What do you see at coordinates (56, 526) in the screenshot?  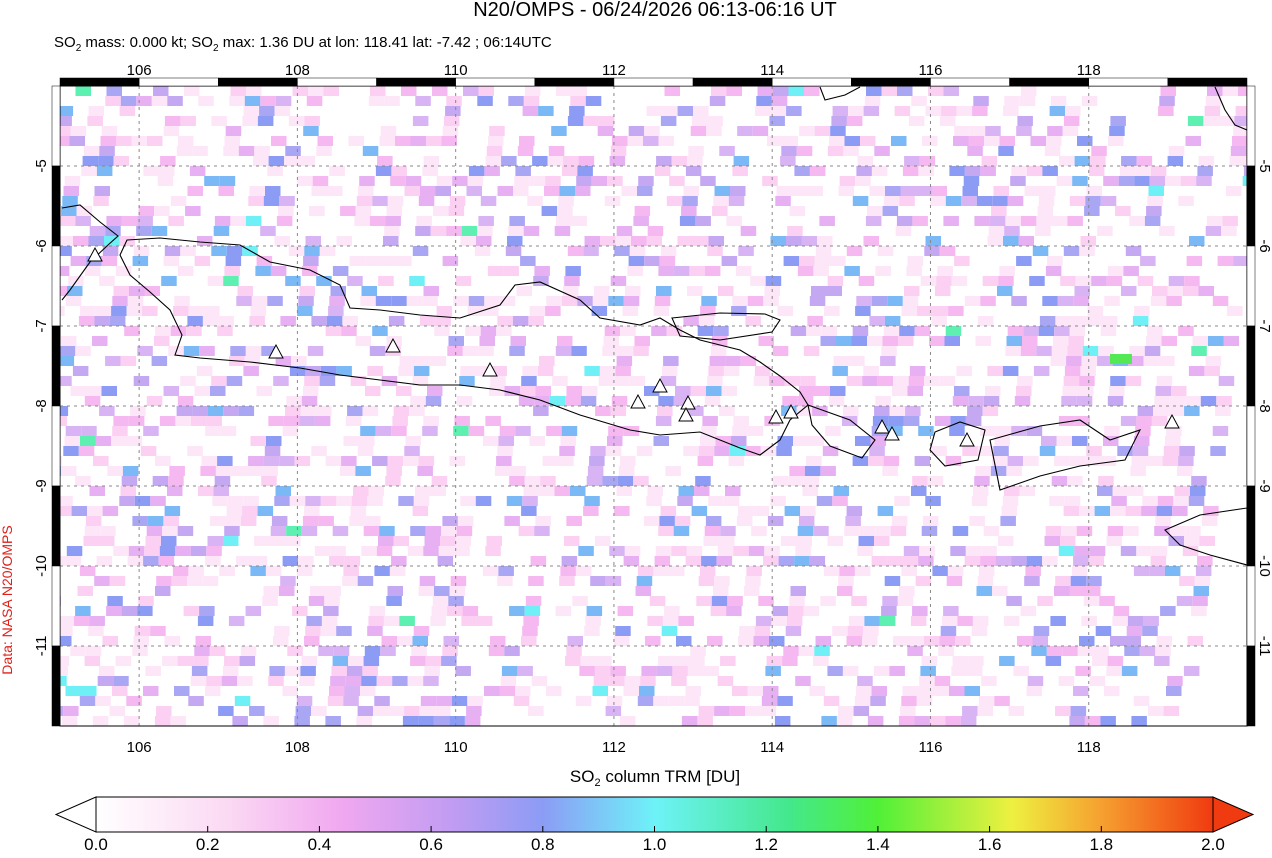 I see `border-segment` at bounding box center [56, 526].